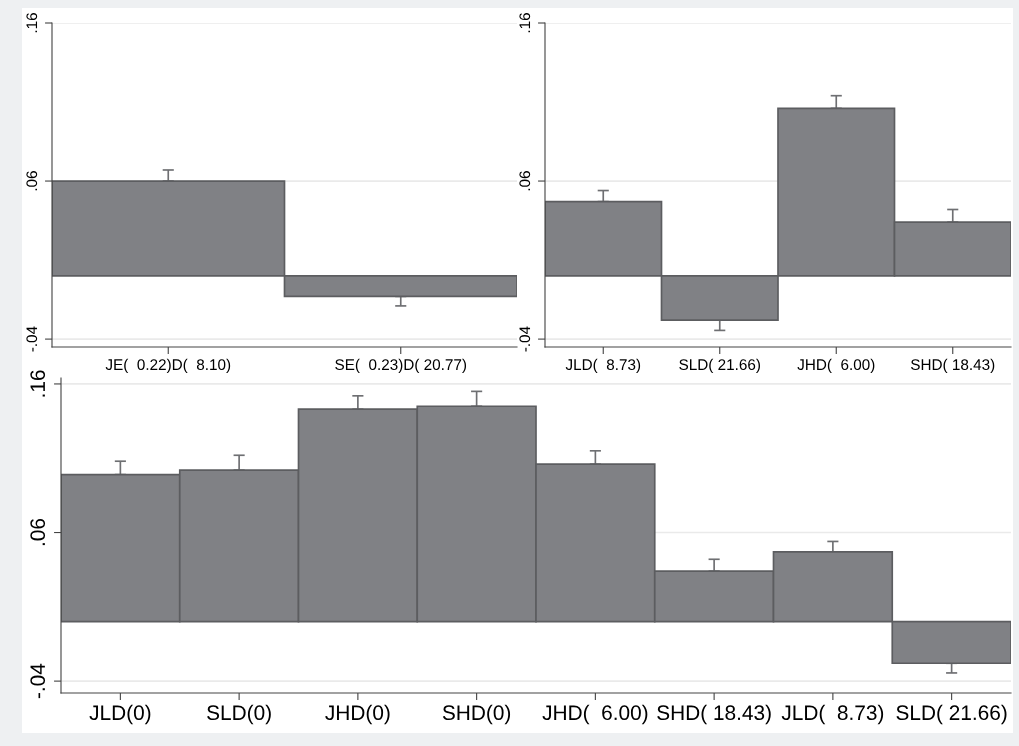 The width and height of the screenshot is (1019, 746). What do you see at coordinates (120, 714) in the screenshot?
I see `x-tick-label: JLD(0)` at bounding box center [120, 714].